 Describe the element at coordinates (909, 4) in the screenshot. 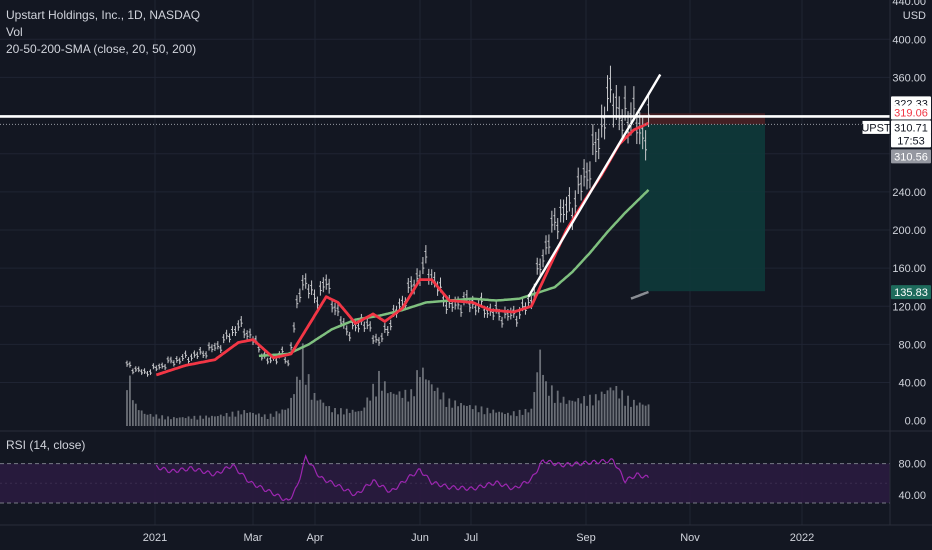

I see `price-tick-label: 440.00` at that location.